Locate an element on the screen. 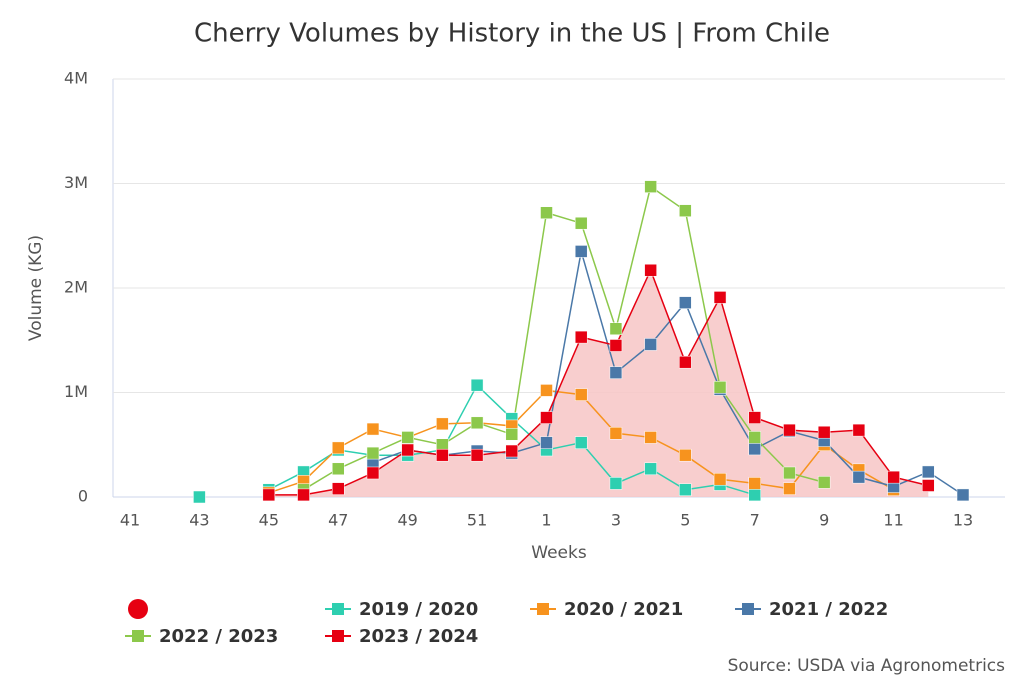  legend-marker is located at coordinates (138, 609).